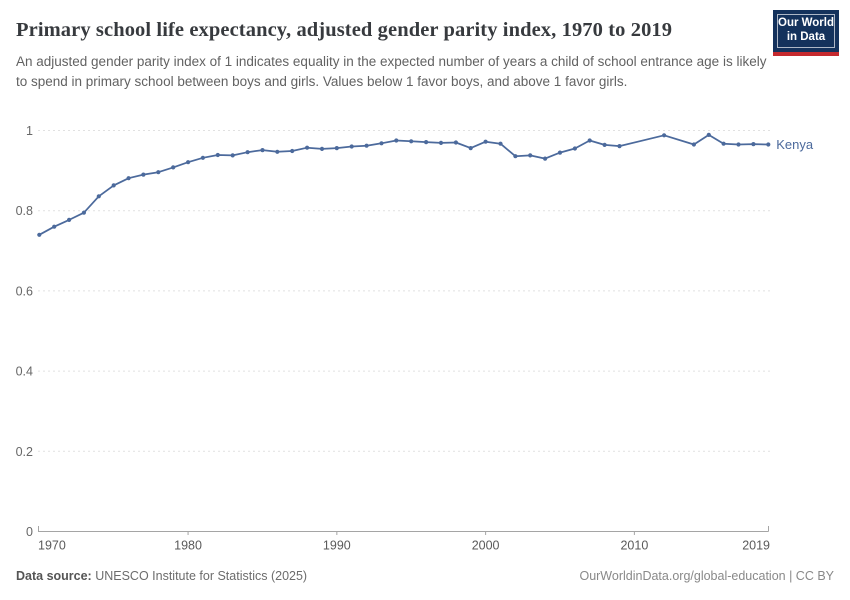 The width and height of the screenshot is (850, 600). Describe the element at coordinates (24, 372) in the screenshot. I see `y-axis-tick-label: 0.4` at that location.